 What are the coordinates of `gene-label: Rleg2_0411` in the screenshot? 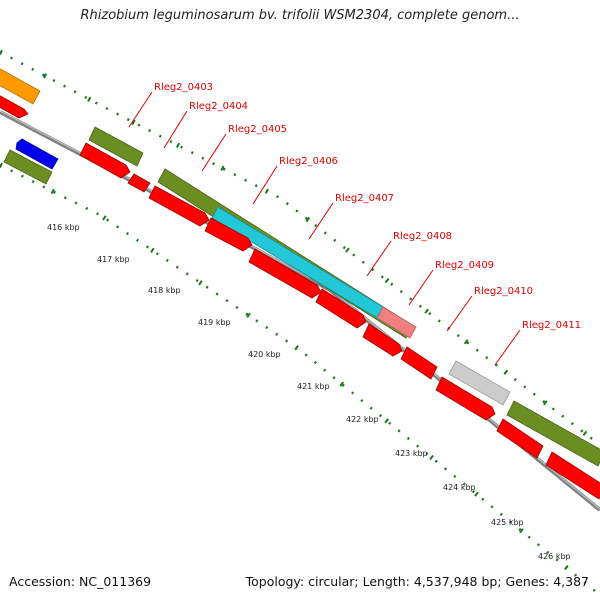 It's located at (551, 325).